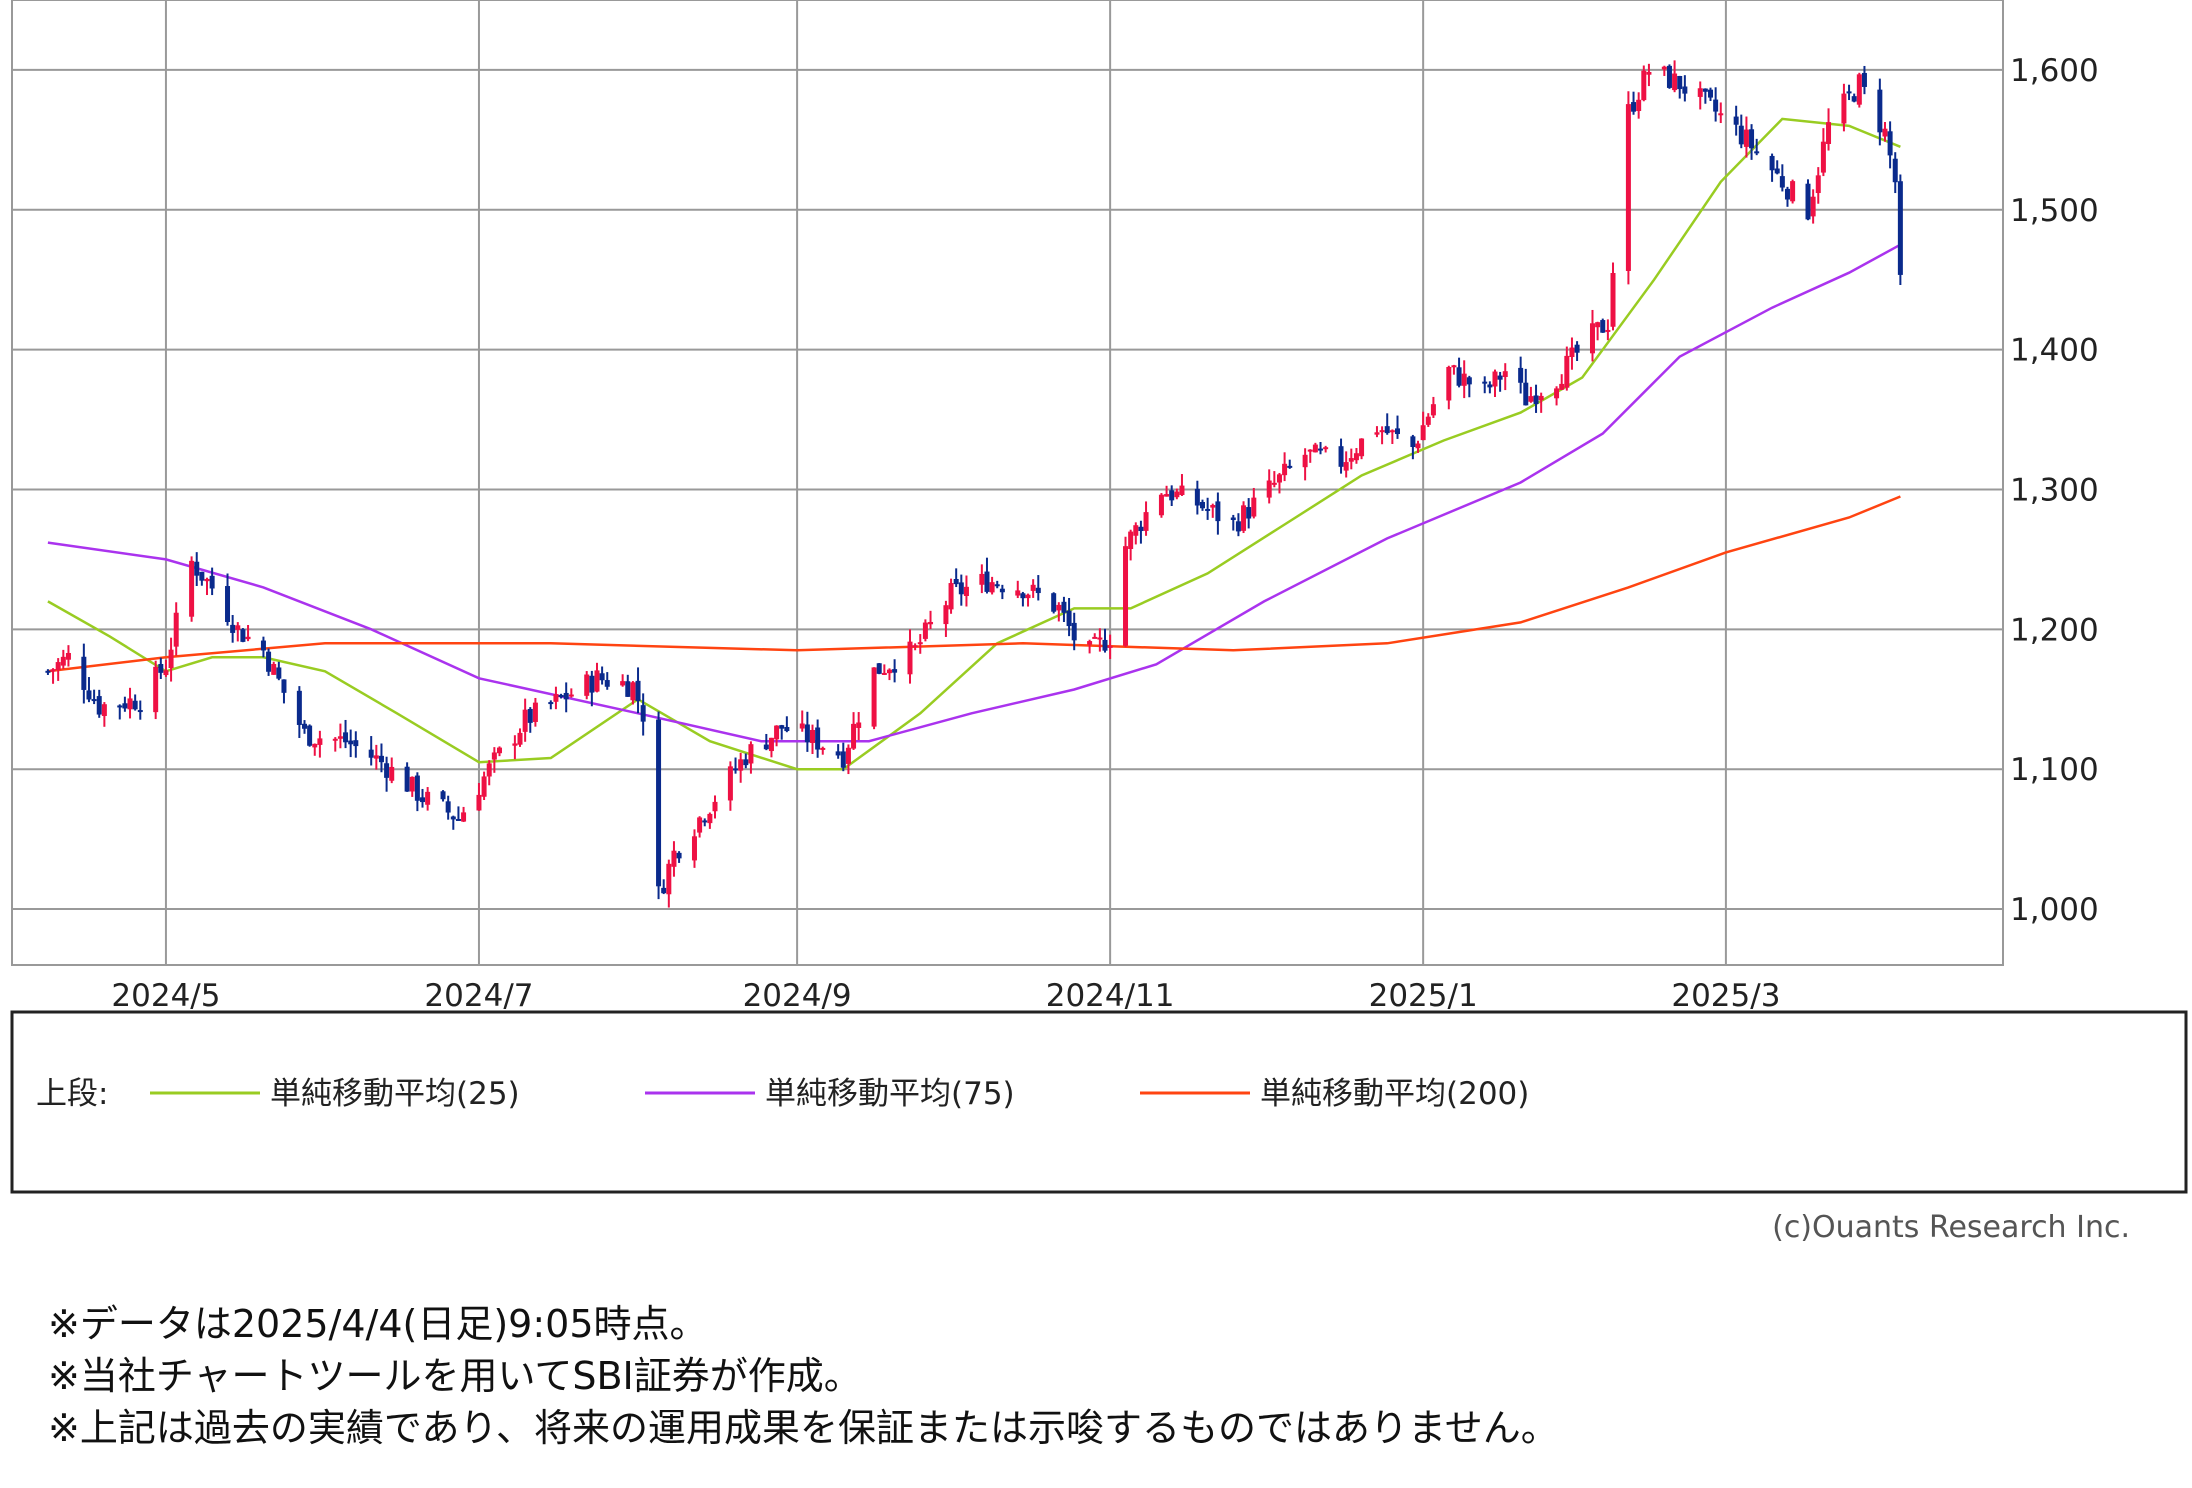 Image resolution: width=2192 pixels, height=1488 pixels. I want to click on y-tick-label: 1,300, so click(2054, 490).